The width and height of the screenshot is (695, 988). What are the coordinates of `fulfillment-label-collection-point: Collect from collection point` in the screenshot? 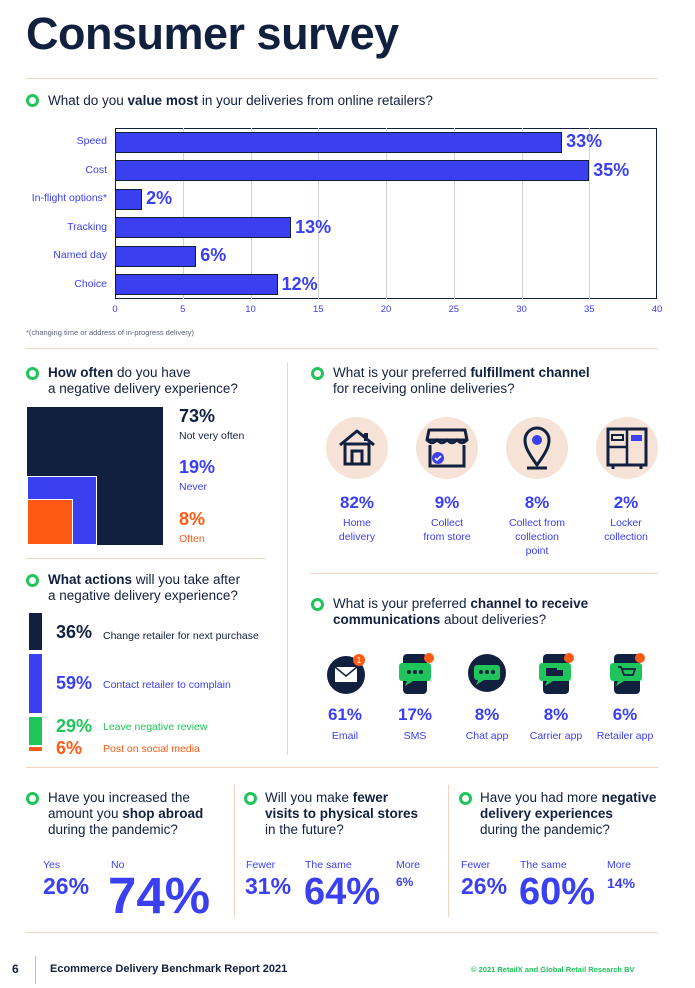 It's located at (536, 537).